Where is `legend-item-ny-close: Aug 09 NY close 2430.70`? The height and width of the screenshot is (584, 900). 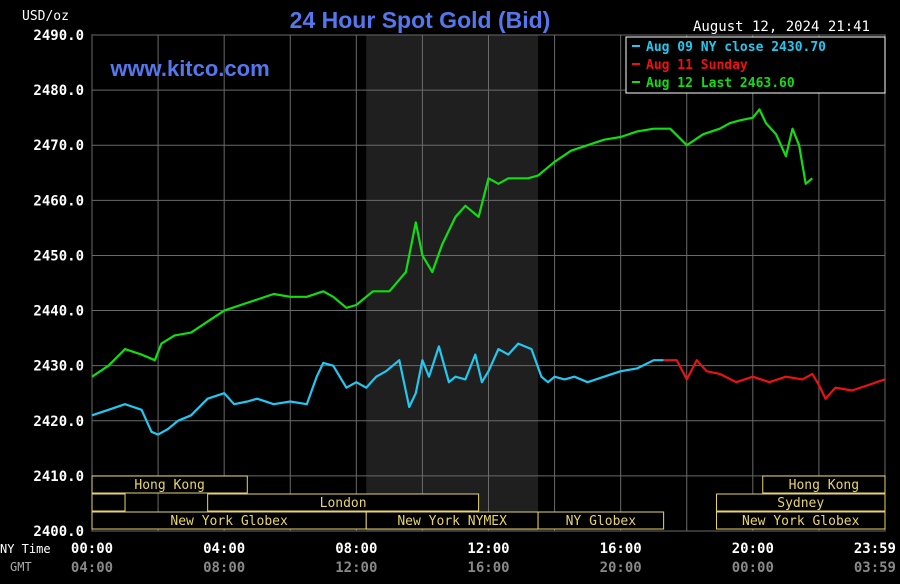
legend-item-ny-close: Aug 09 NY close 2430.70 is located at coordinates (729, 47).